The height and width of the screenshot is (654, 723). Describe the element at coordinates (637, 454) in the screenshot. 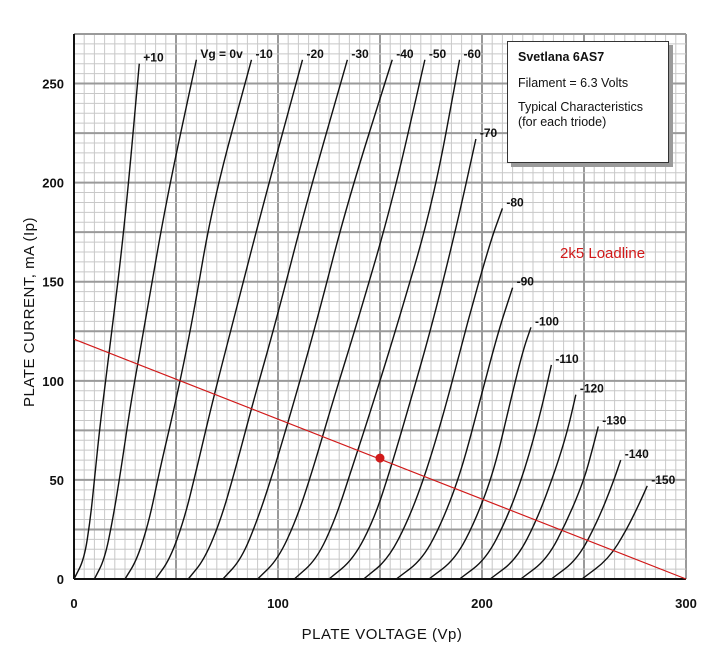

I see `curve-label: -140` at that location.